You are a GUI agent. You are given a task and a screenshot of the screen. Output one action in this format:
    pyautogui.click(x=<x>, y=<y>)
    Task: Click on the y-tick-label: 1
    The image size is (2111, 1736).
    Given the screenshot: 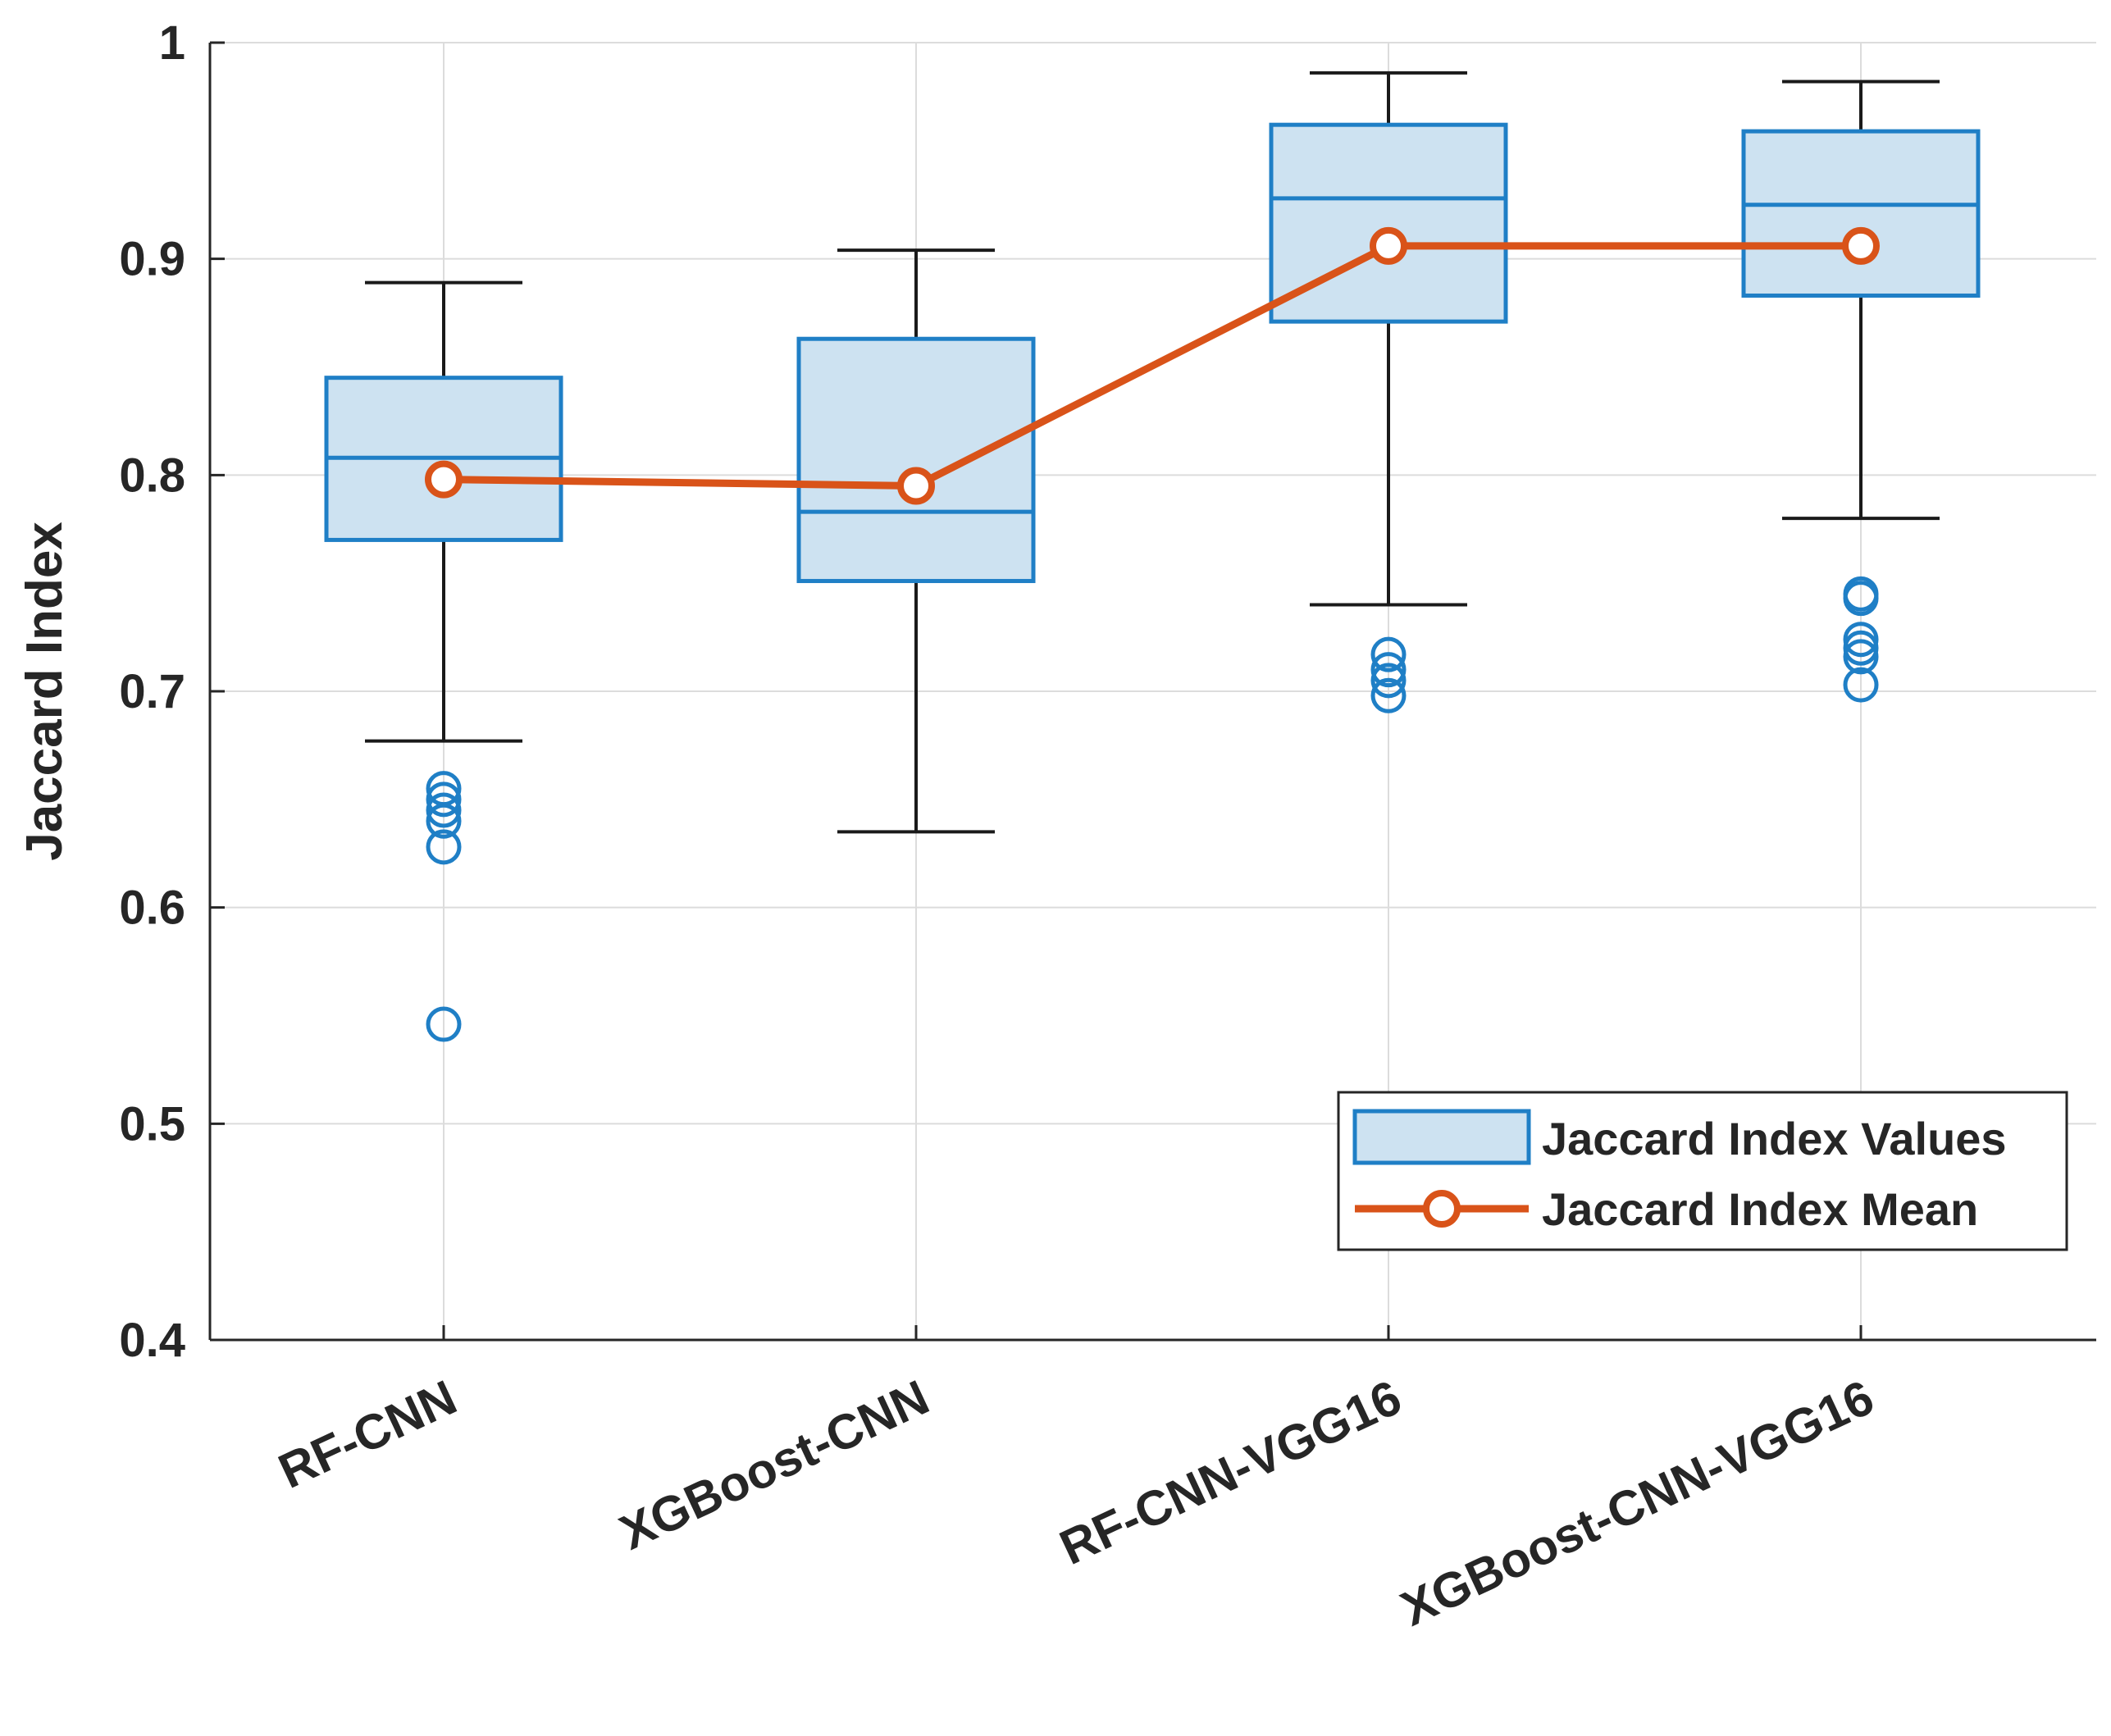 What is the action you would take?
    pyautogui.click(x=172, y=43)
    